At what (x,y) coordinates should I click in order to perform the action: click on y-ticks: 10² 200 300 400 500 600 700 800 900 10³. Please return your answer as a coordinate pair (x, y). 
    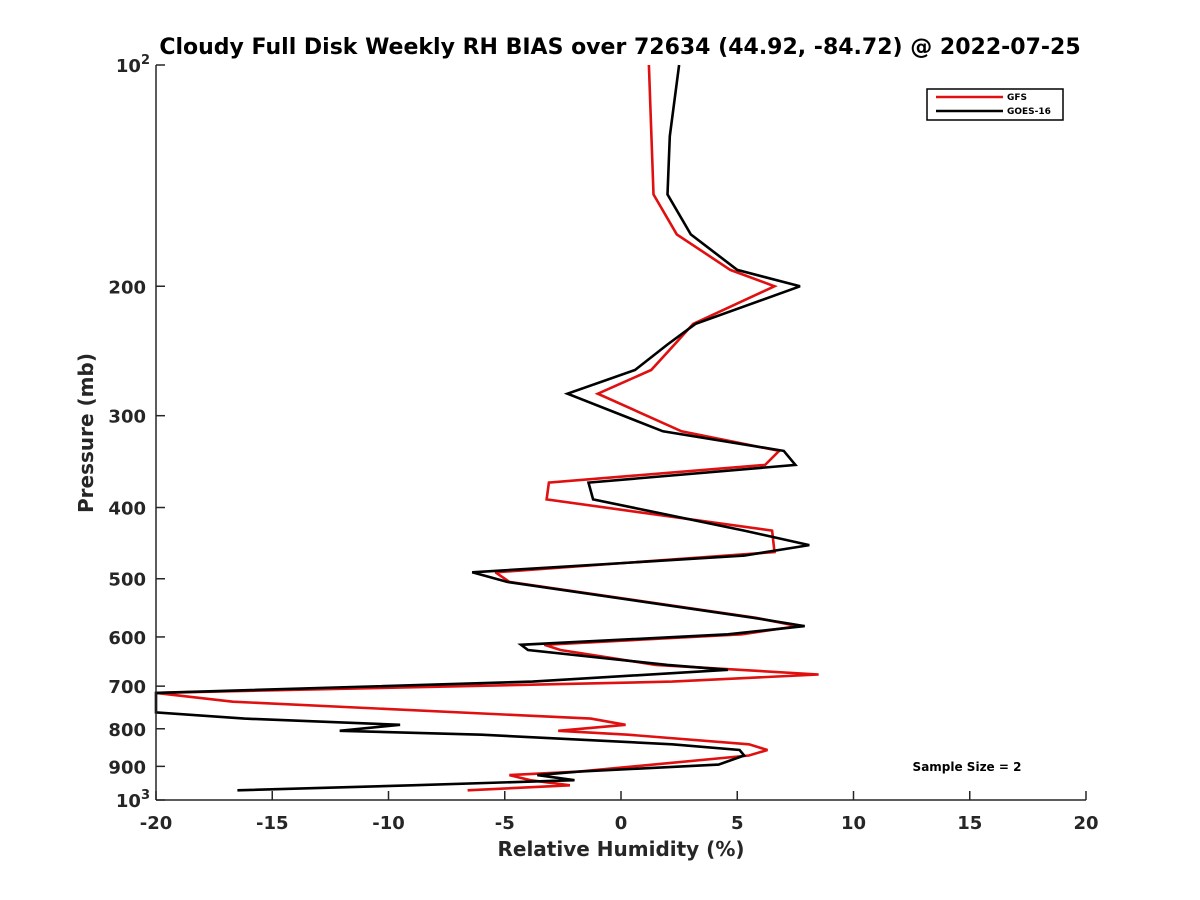
    Looking at the image, I should click on (136, 432).